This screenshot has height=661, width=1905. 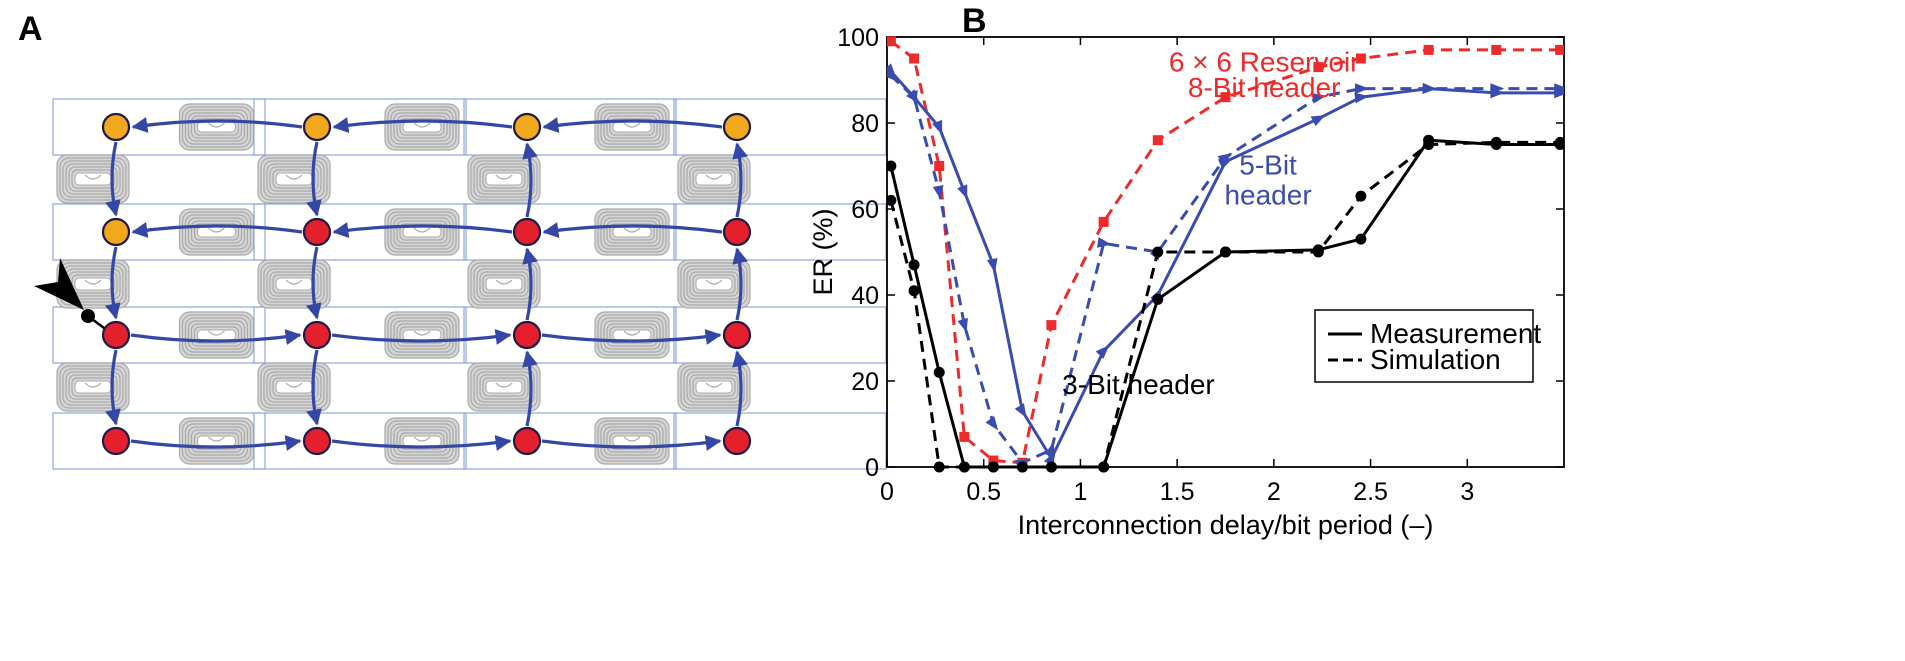 What do you see at coordinates (69, 293) in the screenshot?
I see `input-arrow-icon` at bounding box center [69, 293].